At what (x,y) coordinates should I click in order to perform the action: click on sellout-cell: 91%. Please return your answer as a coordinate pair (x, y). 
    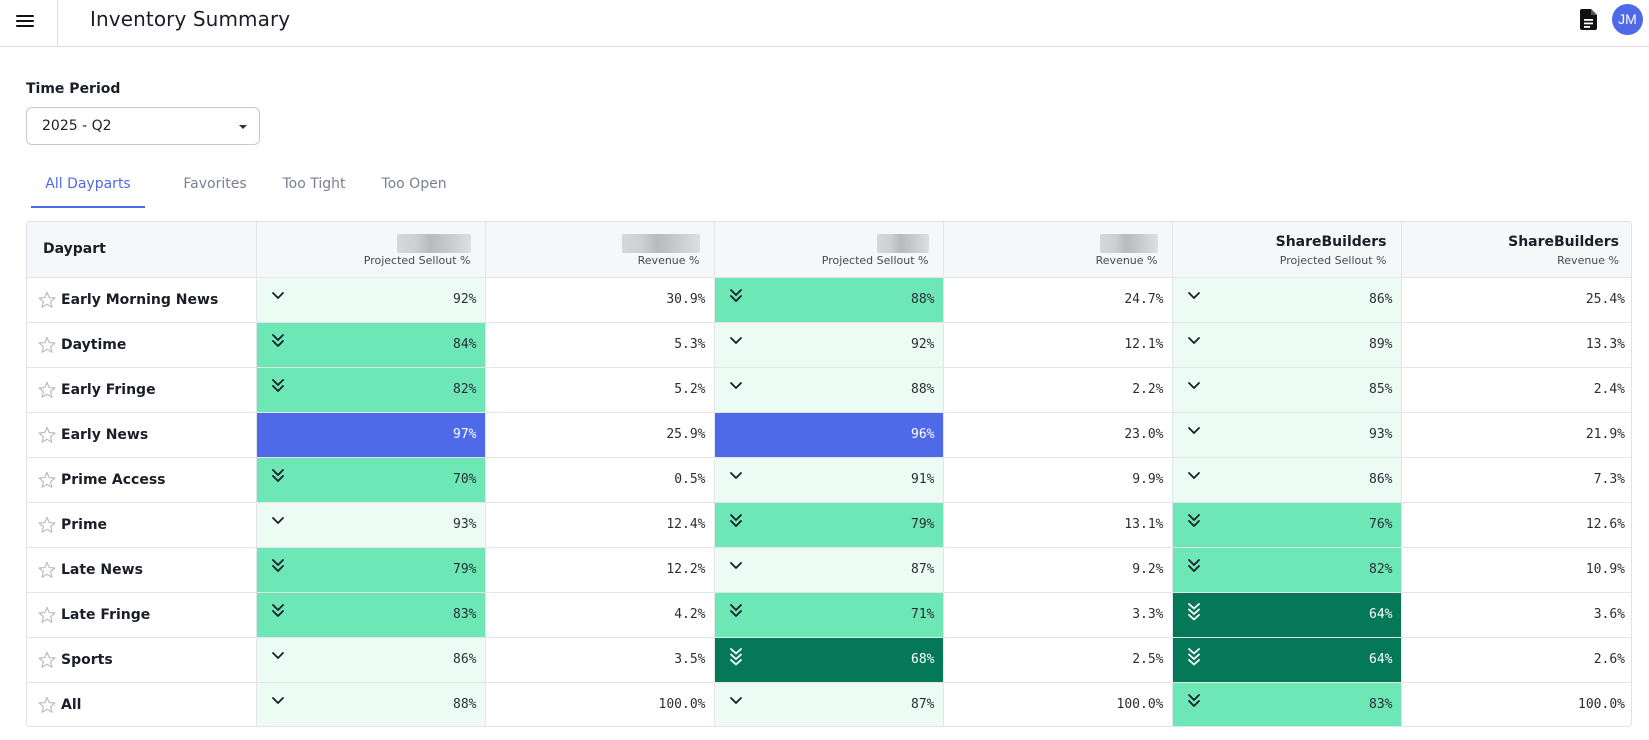
    Looking at the image, I should click on (829, 480).